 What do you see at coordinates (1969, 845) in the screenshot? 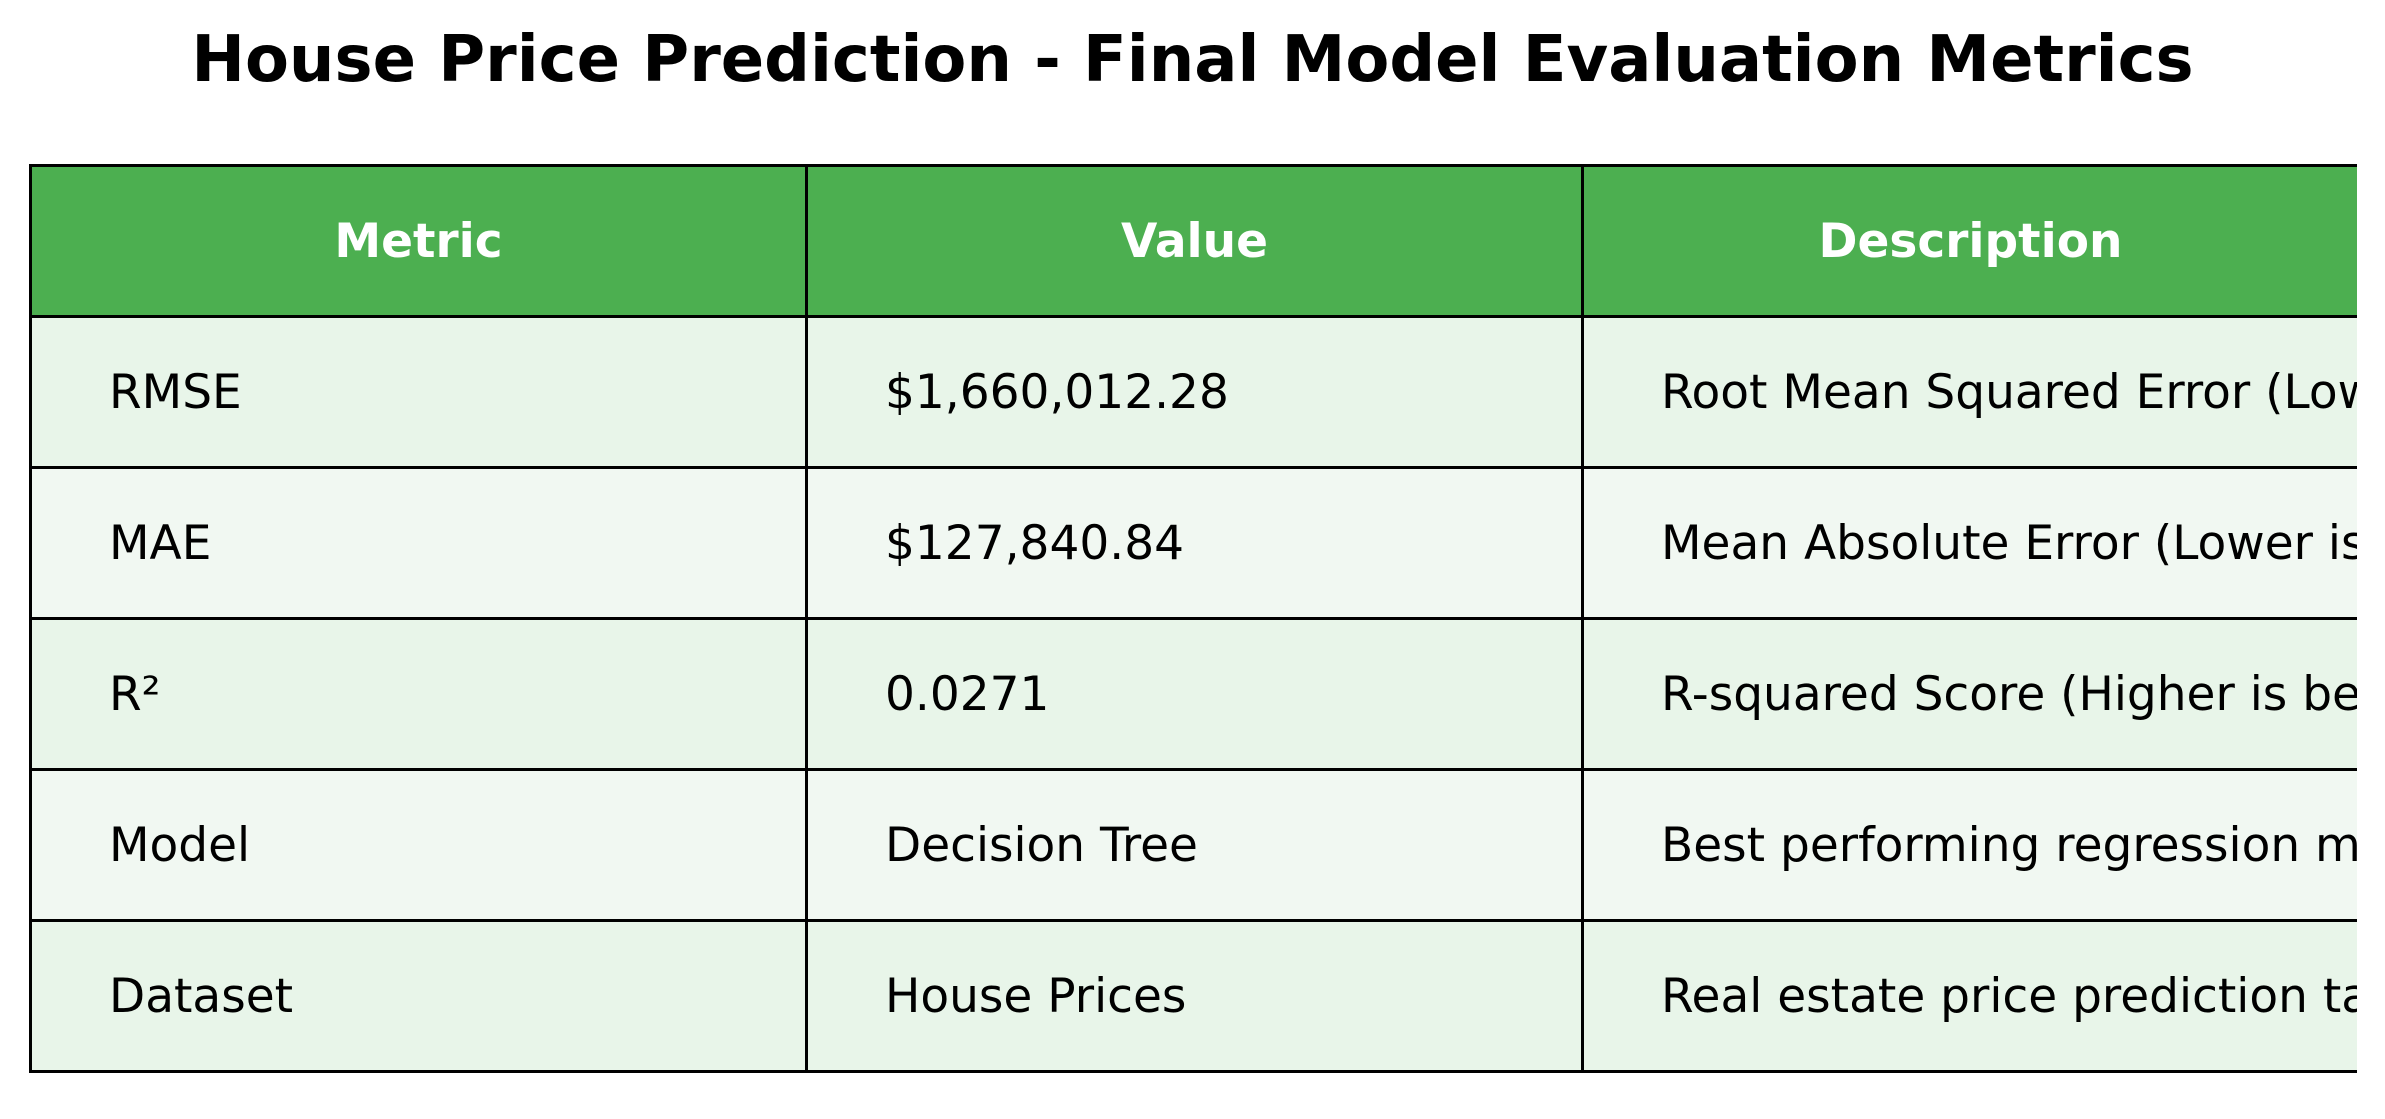
I see `description-cell: Best performing regression model` at bounding box center [1969, 845].